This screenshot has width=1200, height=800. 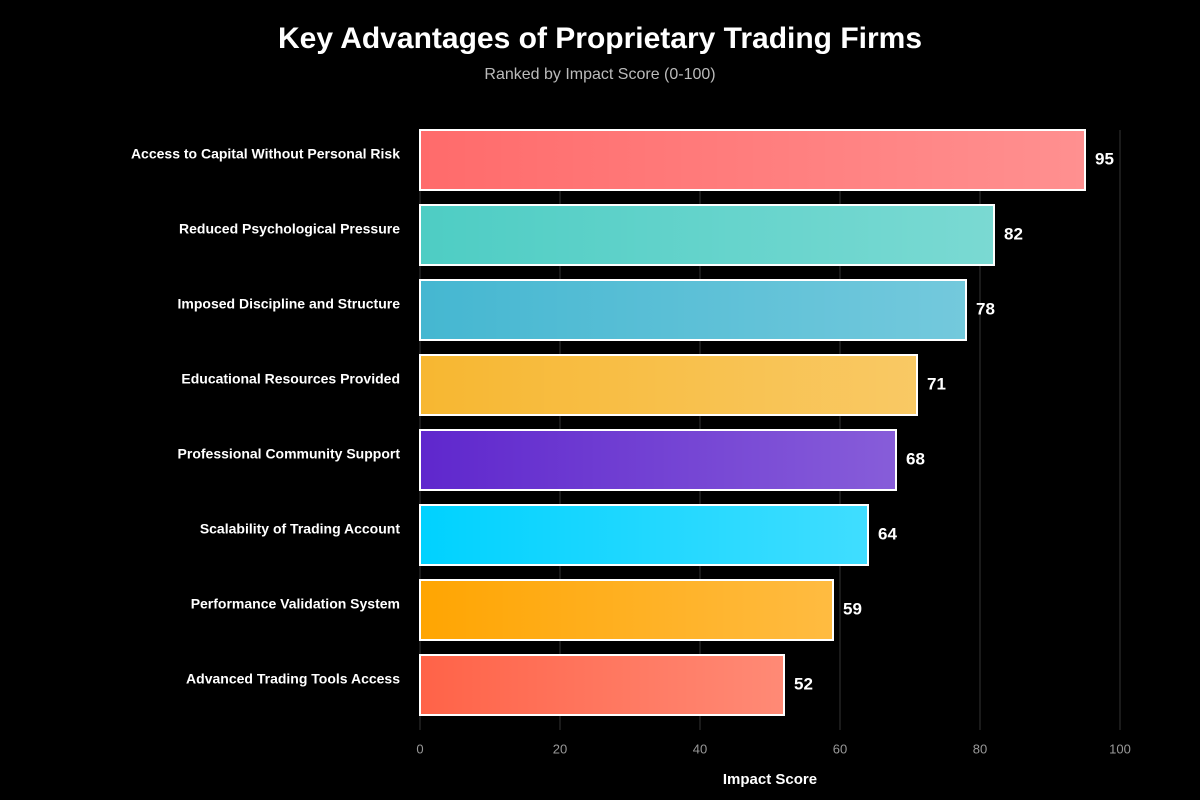 What do you see at coordinates (840, 748) in the screenshot?
I see `x-tick-label: 60` at bounding box center [840, 748].